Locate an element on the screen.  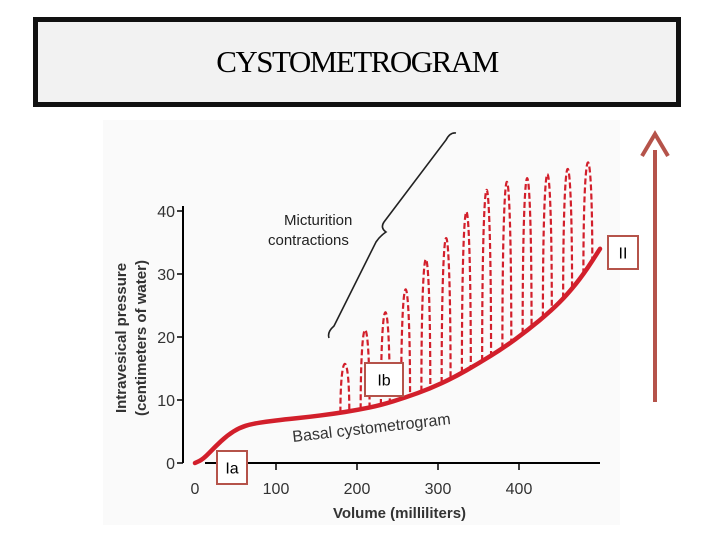
y-tick-label: 30 is located at coordinates (166, 275).